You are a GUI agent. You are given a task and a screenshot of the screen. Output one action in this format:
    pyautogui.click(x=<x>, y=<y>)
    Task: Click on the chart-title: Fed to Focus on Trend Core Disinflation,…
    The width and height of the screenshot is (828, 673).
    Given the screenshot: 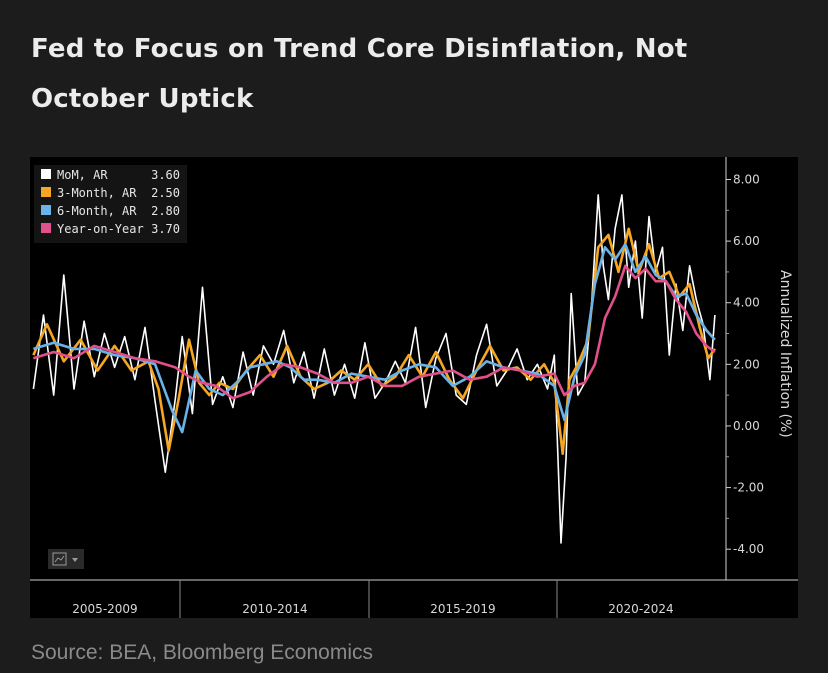 What is the action you would take?
    pyautogui.click(x=359, y=74)
    